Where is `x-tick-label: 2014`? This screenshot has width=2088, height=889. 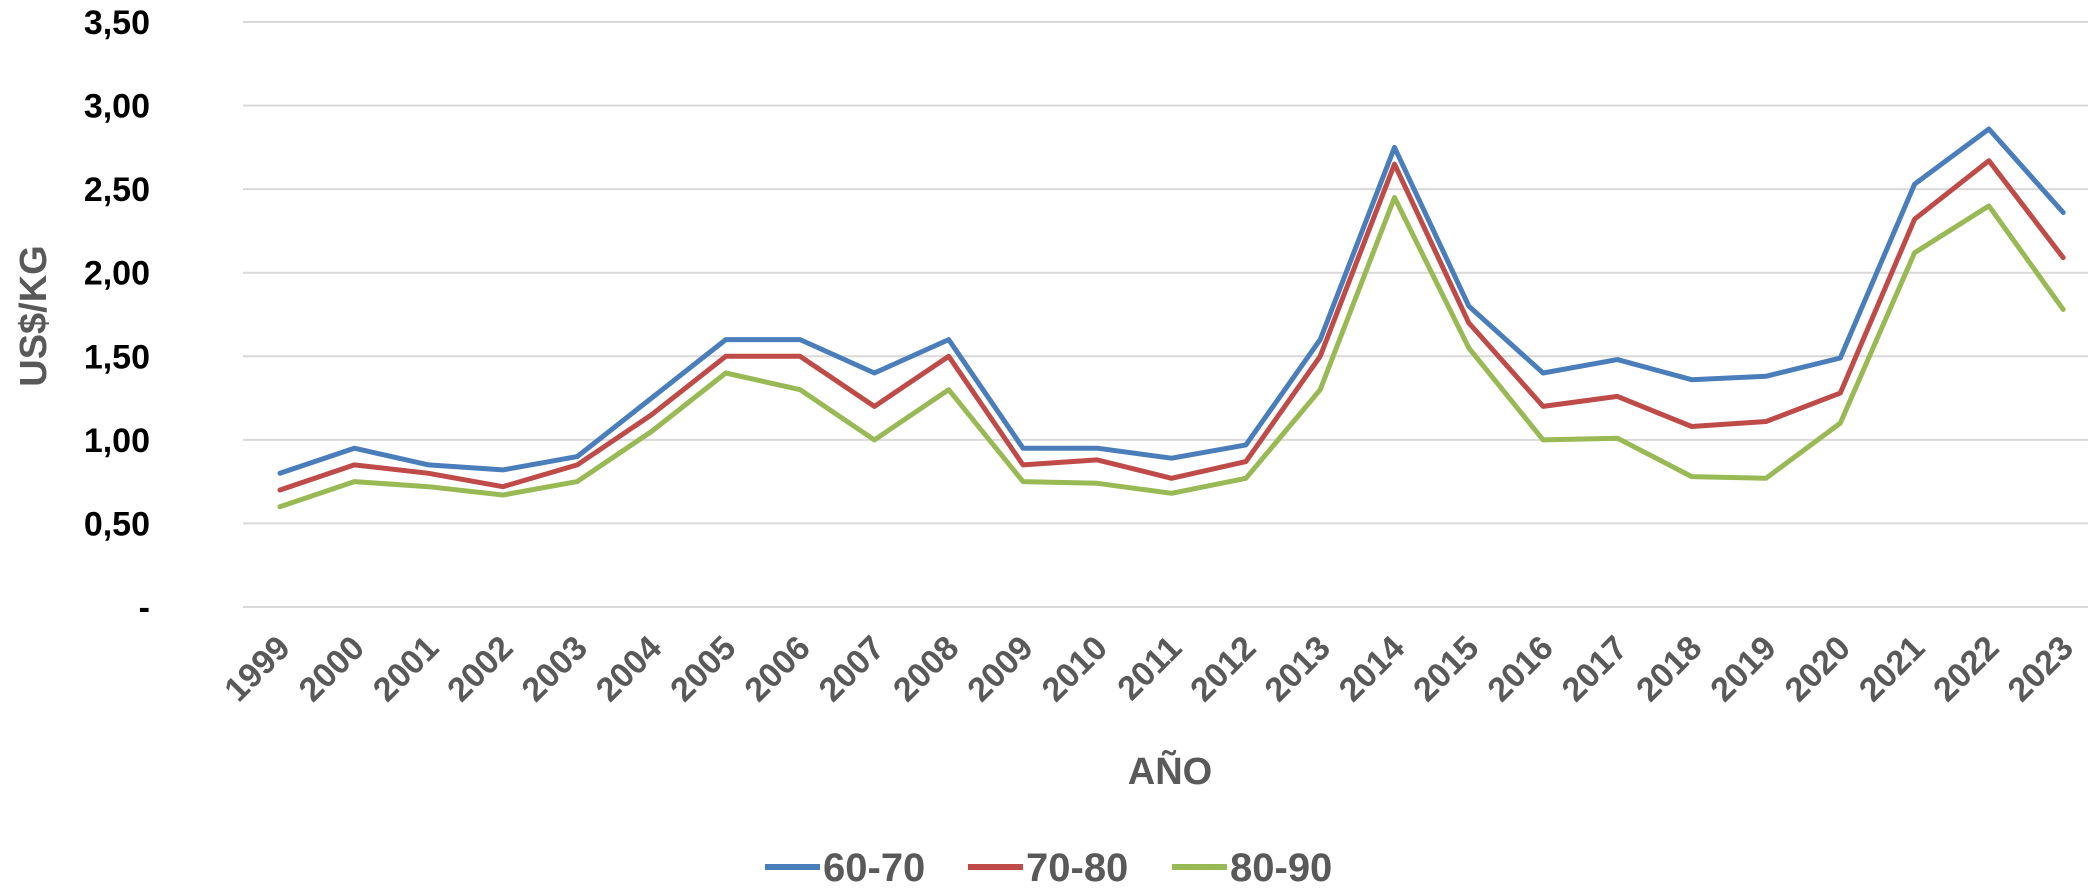
x-tick-label: 2014 is located at coordinates (1372, 669).